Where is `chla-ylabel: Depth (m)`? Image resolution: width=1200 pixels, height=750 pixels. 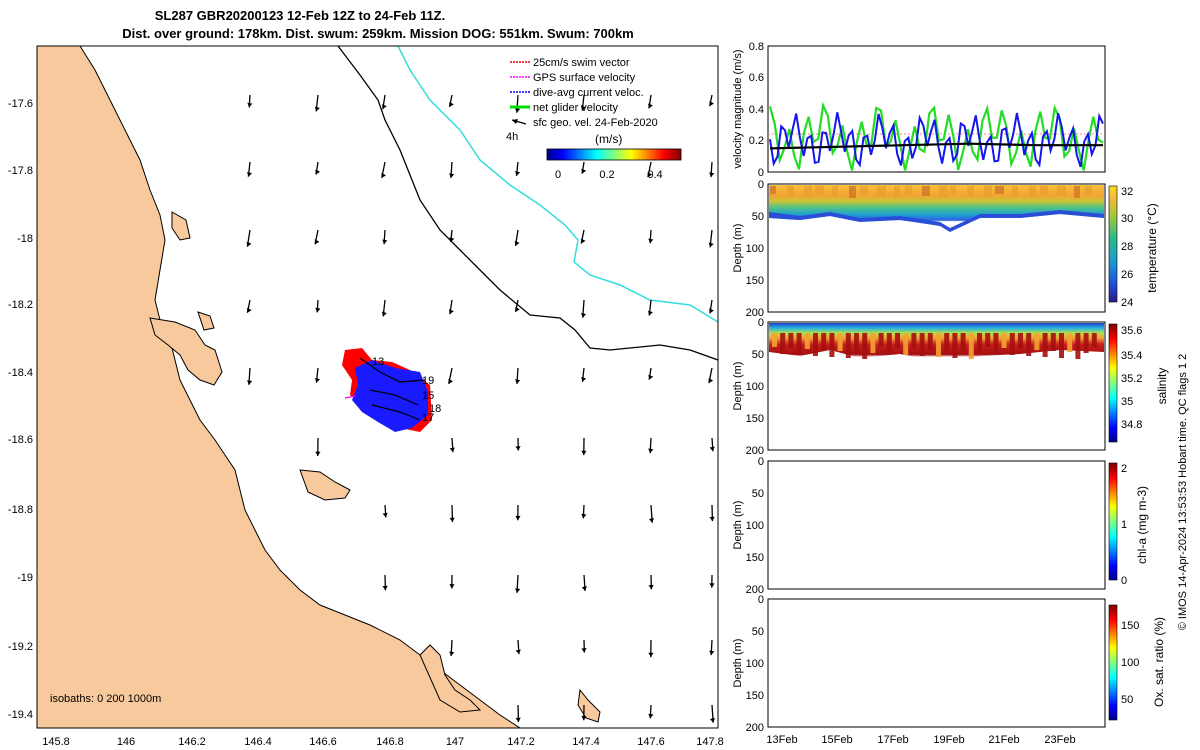
chla-ylabel: Depth (m) is located at coordinates (738, 525).